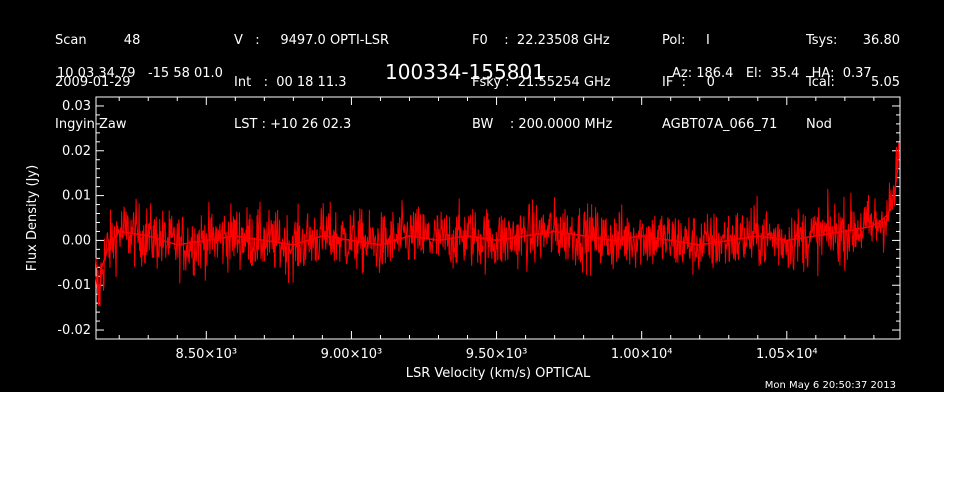 The height and width of the screenshot is (490, 962). What do you see at coordinates (98, 40) in the screenshot?
I see `scan-text: Scan 48` at bounding box center [98, 40].